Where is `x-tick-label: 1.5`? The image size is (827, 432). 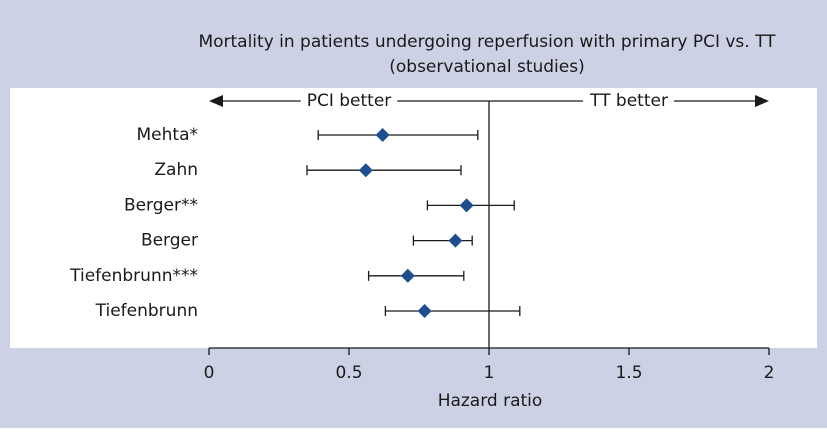
x-tick-label: 1.5 is located at coordinates (628, 373).